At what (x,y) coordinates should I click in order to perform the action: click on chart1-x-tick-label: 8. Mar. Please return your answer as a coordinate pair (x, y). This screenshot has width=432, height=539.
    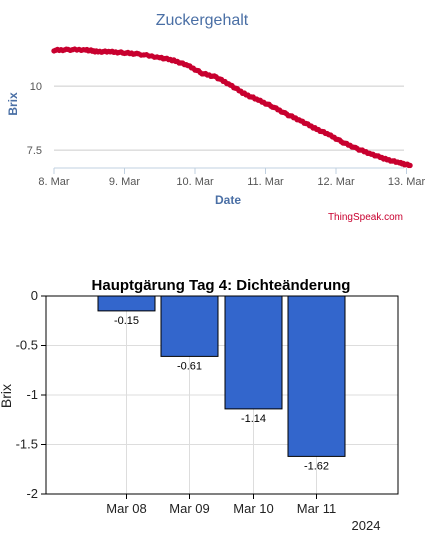
    Looking at the image, I should click on (54, 182).